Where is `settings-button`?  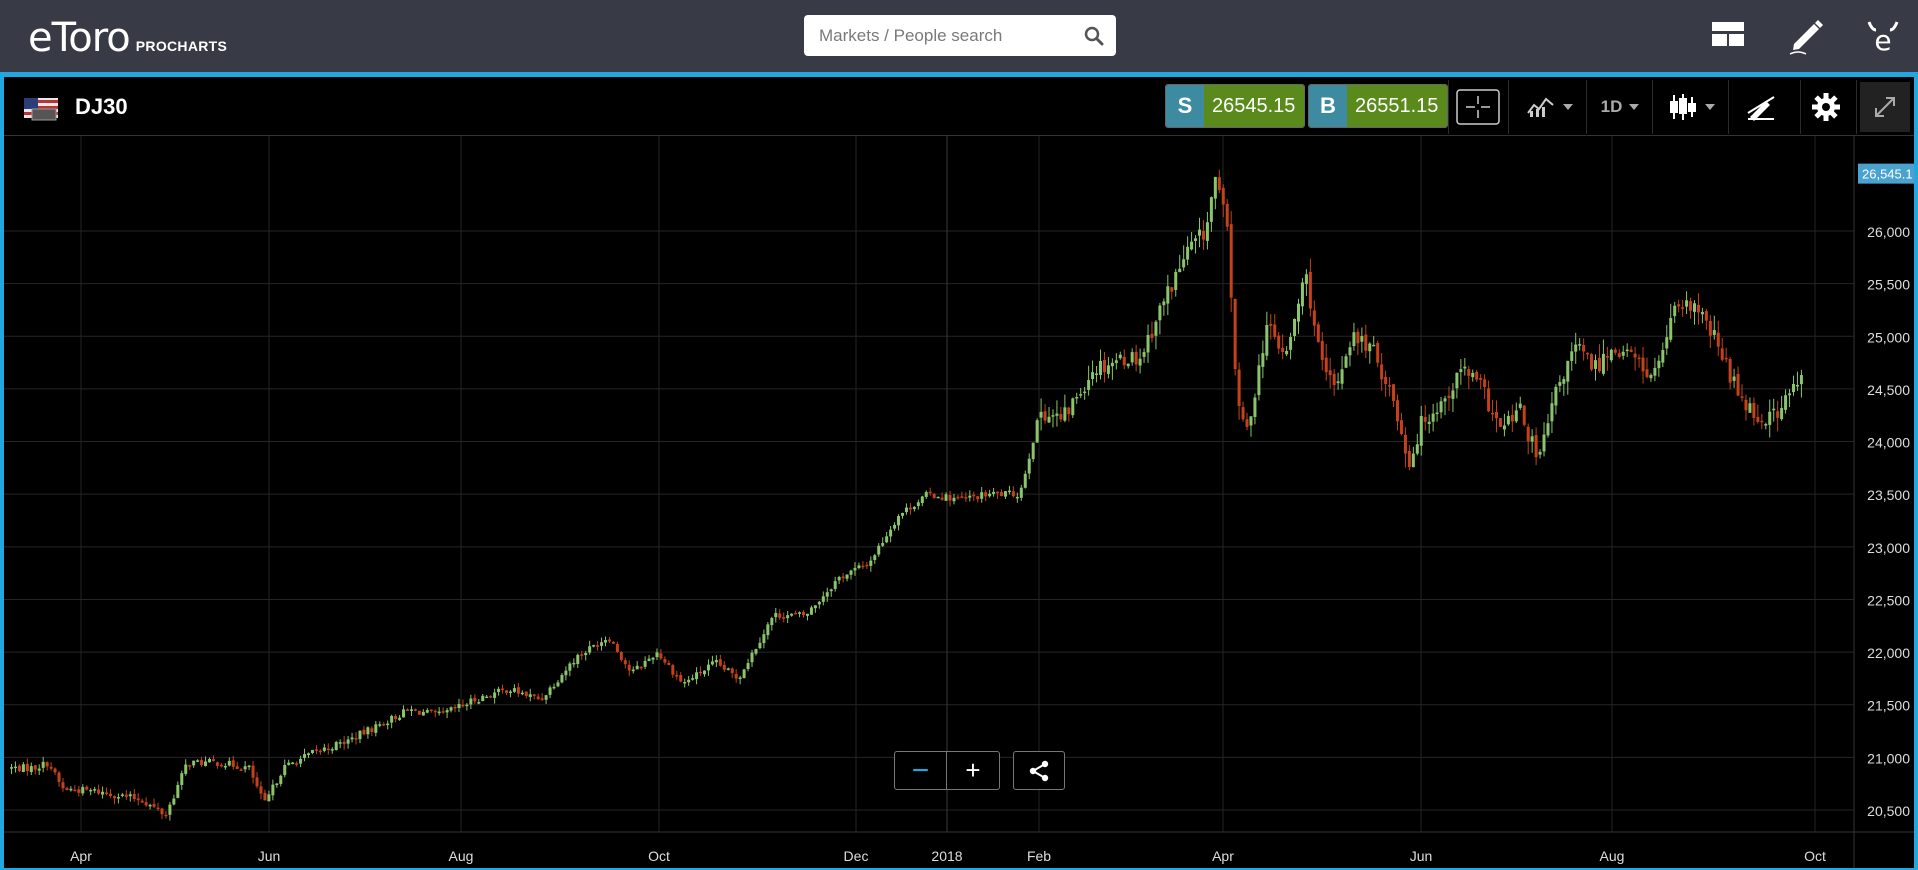 settings-button is located at coordinates (1826, 107).